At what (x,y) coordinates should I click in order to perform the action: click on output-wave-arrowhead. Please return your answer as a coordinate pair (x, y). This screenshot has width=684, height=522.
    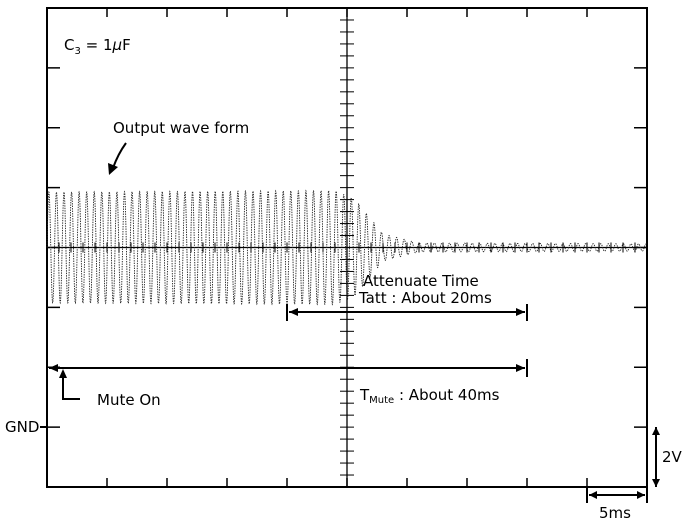
    Looking at the image, I should click on (113, 169).